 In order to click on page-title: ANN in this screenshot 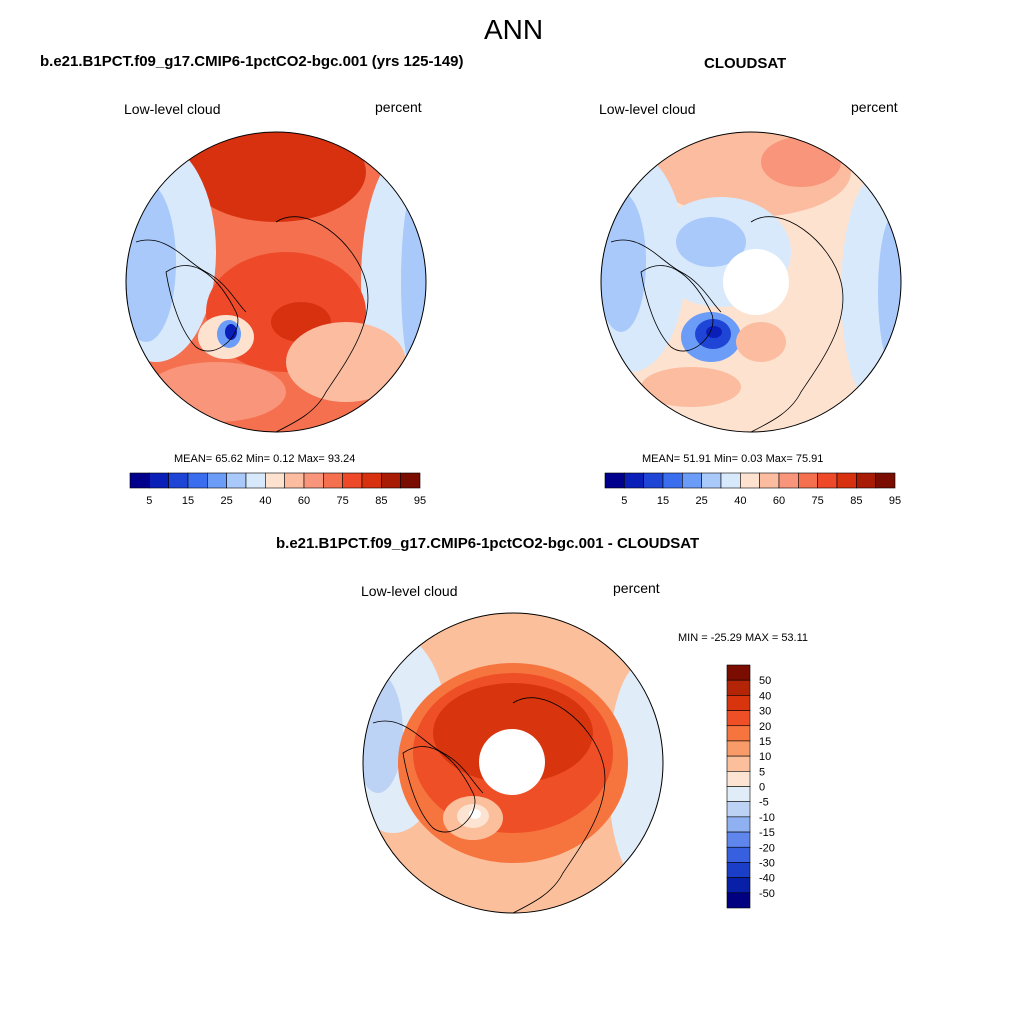, I will do `click(514, 29)`.